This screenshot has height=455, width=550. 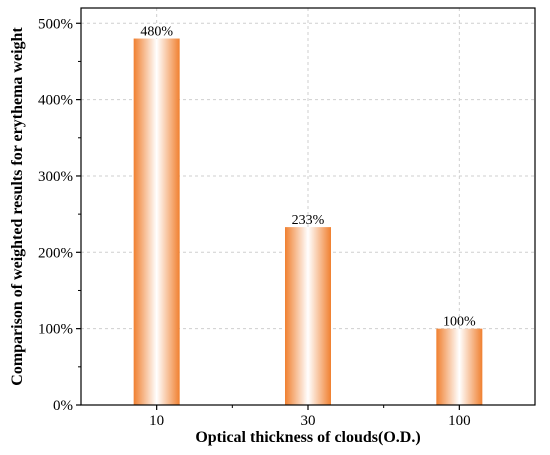 I want to click on y-tick-label: 100%, so click(x=55, y=330).